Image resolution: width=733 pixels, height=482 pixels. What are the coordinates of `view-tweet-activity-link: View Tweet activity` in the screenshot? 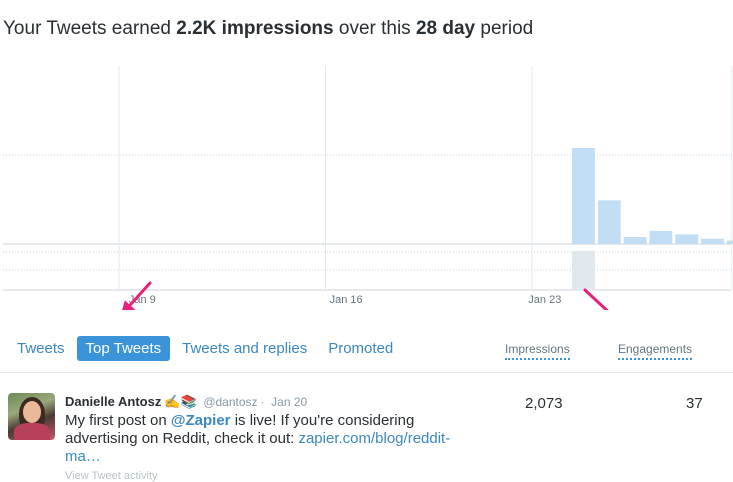 It's located at (111, 476).